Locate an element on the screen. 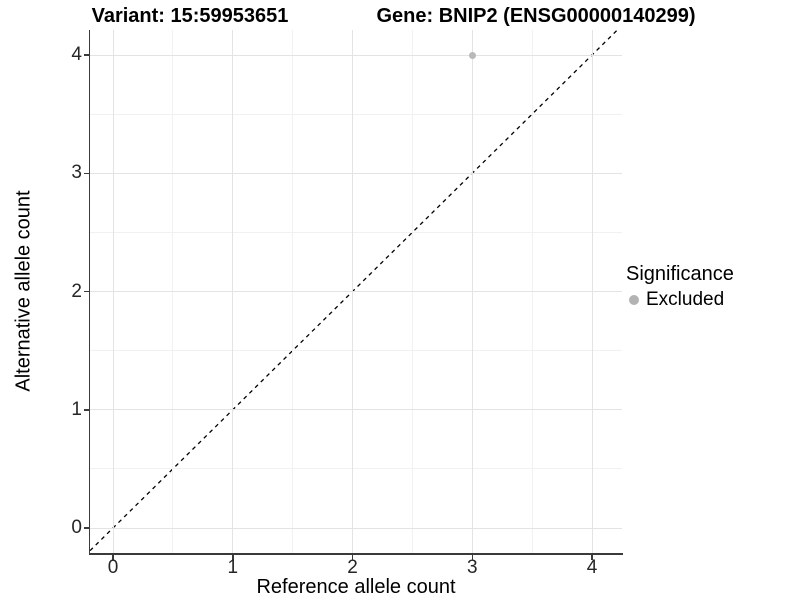 This screenshot has width=800, height=600. x-tick-label: 3 is located at coordinates (472, 567).